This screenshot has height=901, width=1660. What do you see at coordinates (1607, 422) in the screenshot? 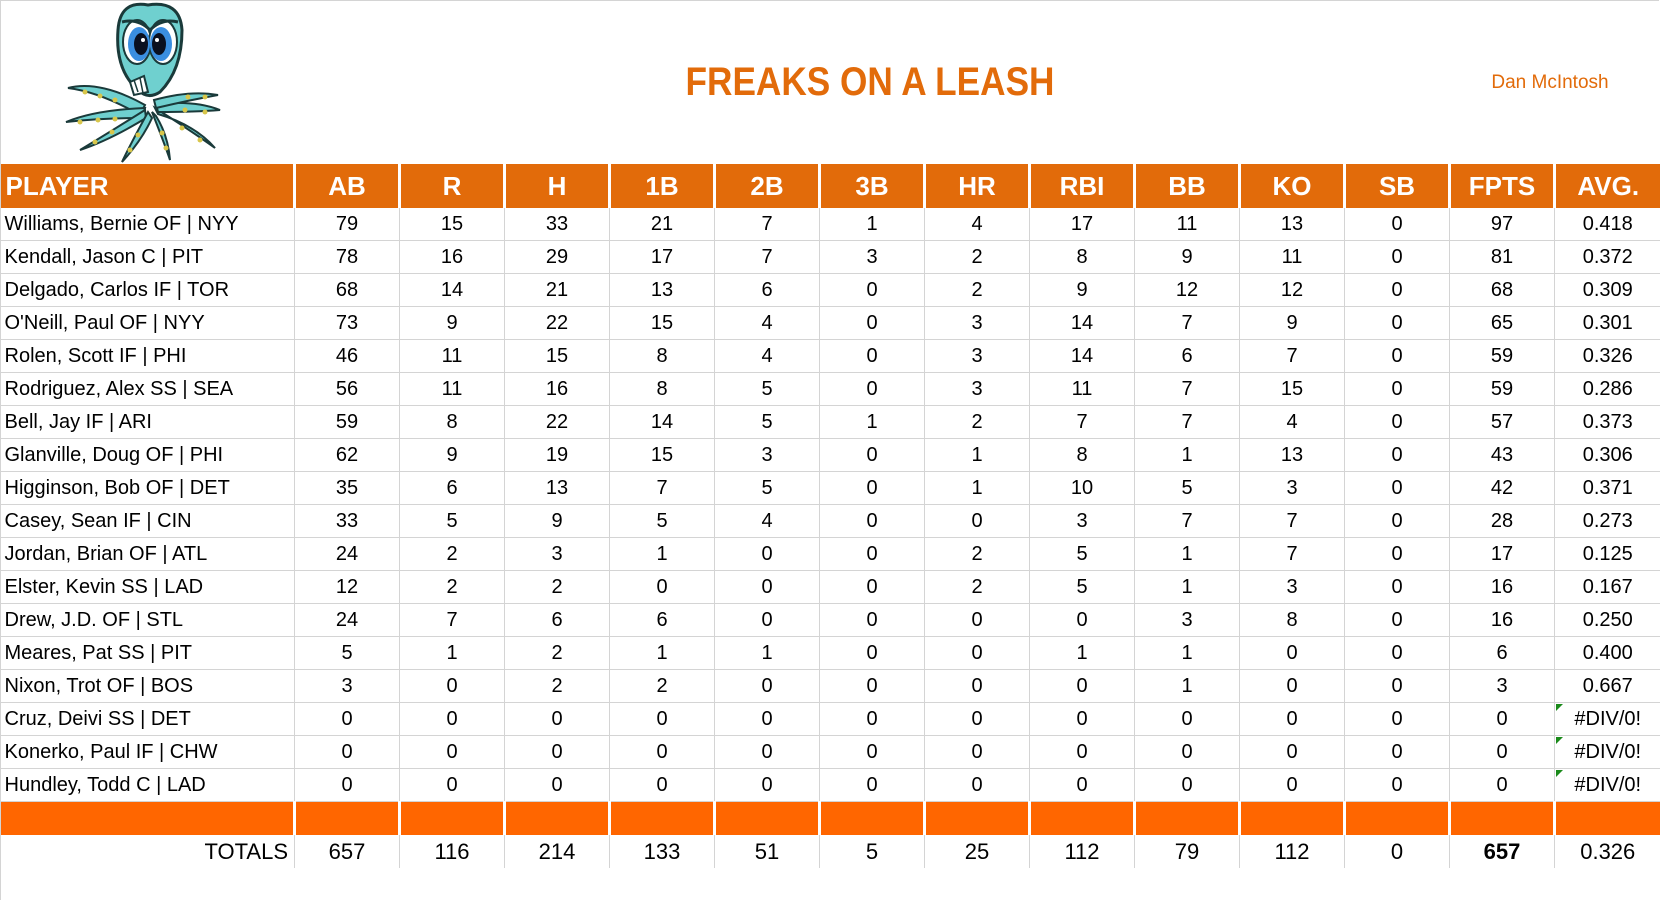
I see `cell-avg: 0.373` at bounding box center [1607, 422].